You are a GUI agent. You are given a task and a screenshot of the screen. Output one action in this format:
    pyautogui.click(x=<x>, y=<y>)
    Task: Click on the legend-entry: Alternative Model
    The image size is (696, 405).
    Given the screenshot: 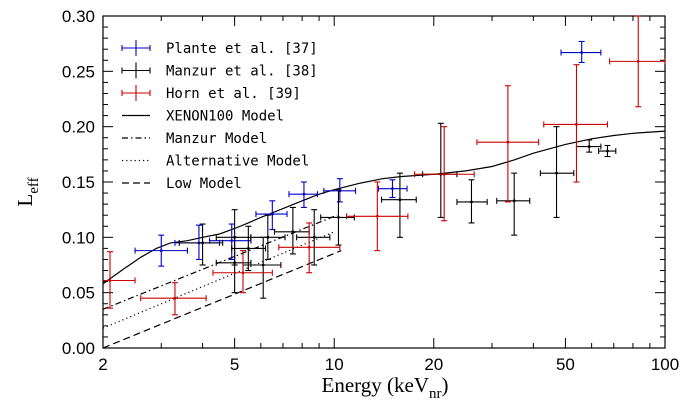 What is the action you would take?
    pyautogui.click(x=215, y=162)
    